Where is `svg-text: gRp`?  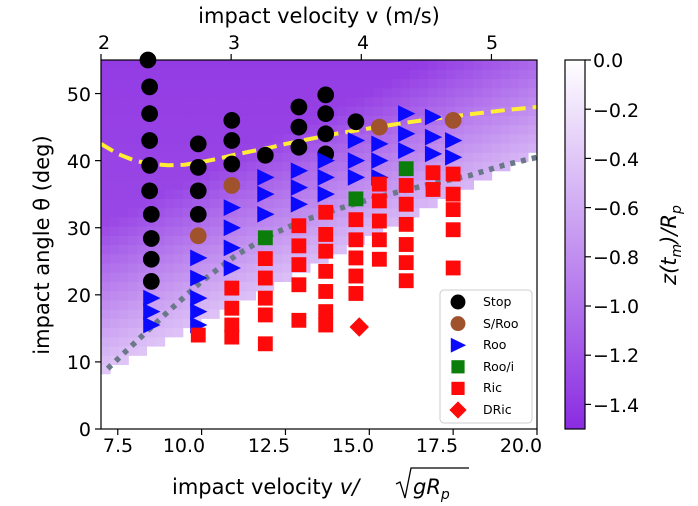 svg-text: gRp is located at coordinates (431, 489).